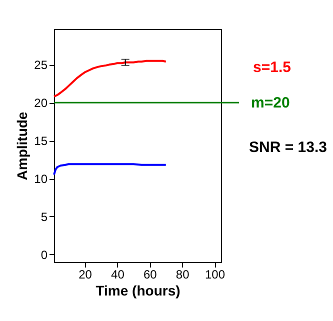 Image resolution: width=333 pixels, height=321 pixels. I want to click on x-axis-title: Time (hours), so click(138, 290).